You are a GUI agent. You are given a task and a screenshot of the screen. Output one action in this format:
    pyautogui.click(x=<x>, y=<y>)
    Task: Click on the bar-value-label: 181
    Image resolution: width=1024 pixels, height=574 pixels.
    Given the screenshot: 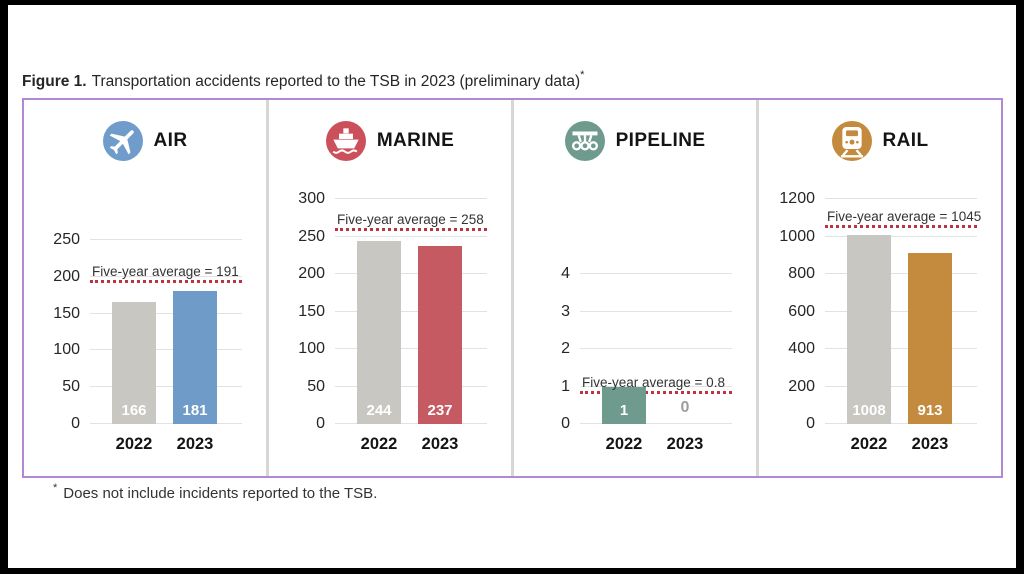 What is the action you would take?
    pyautogui.click(x=195, y=410)
    